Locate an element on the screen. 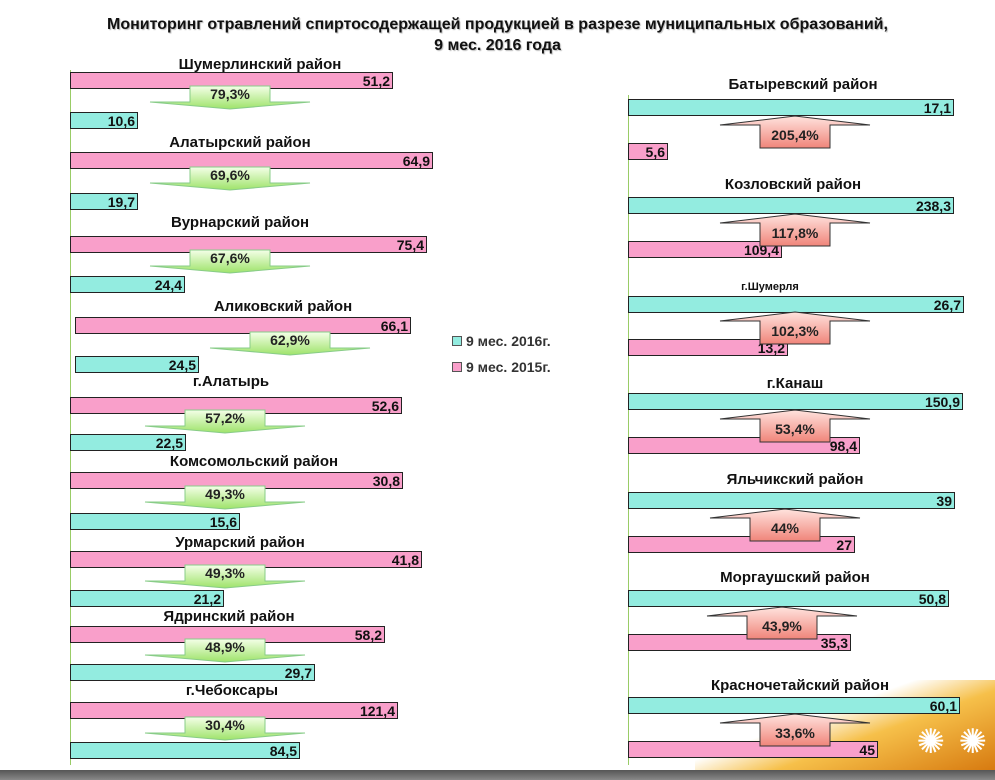  district-label: г.Алатырь is located at coordinates (231, 381).